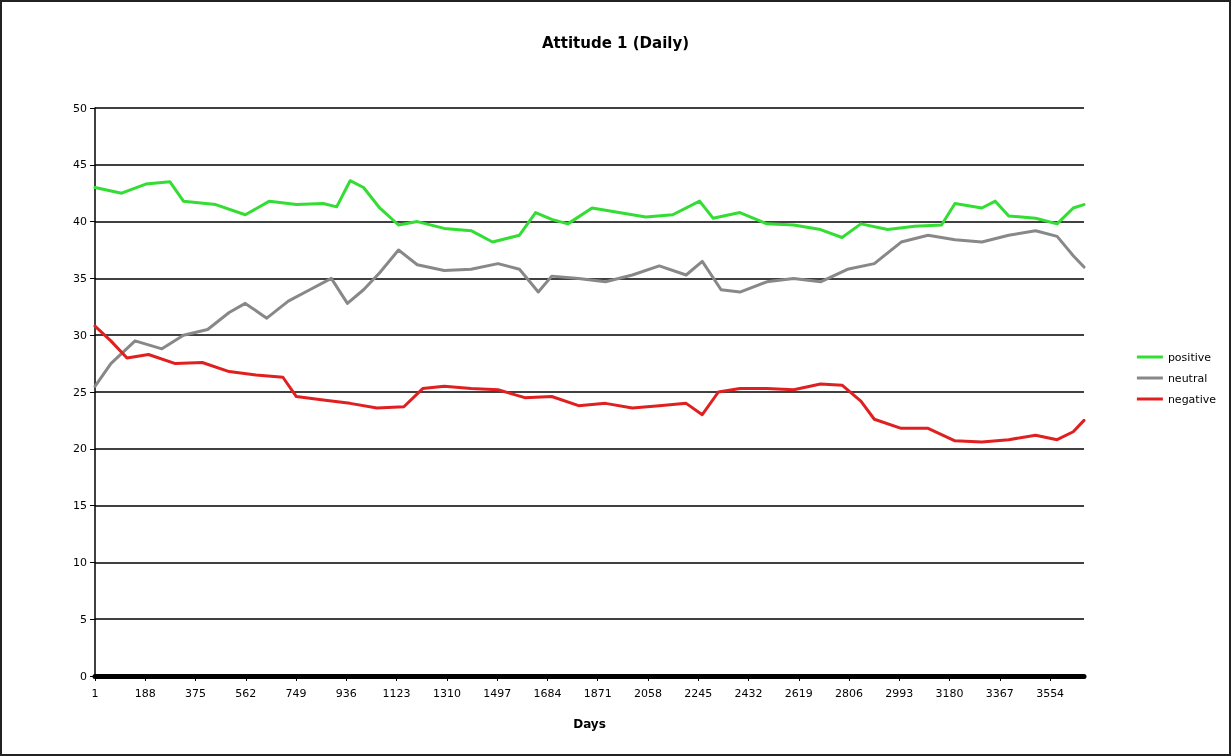  I want to click on x-tick-label: 749, so click(296, 693).